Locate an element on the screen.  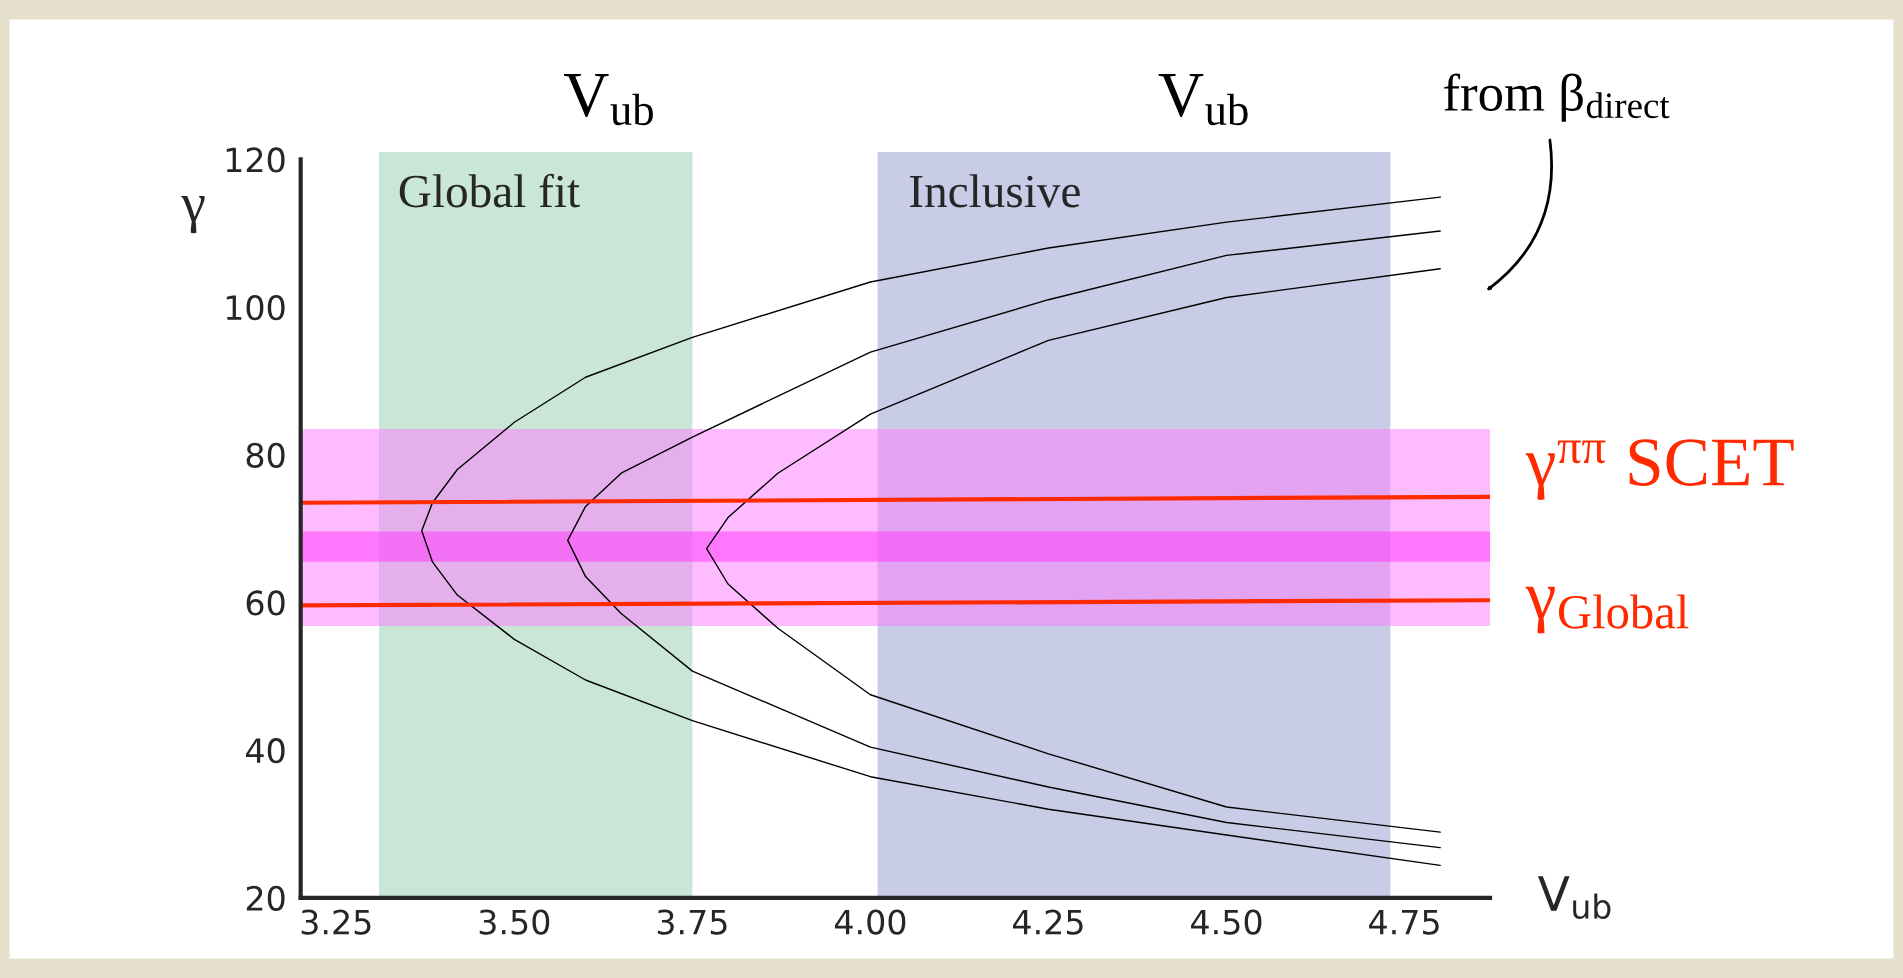
x-axis-title: V$_{ub}$ is located at coordinates (1574, 898).